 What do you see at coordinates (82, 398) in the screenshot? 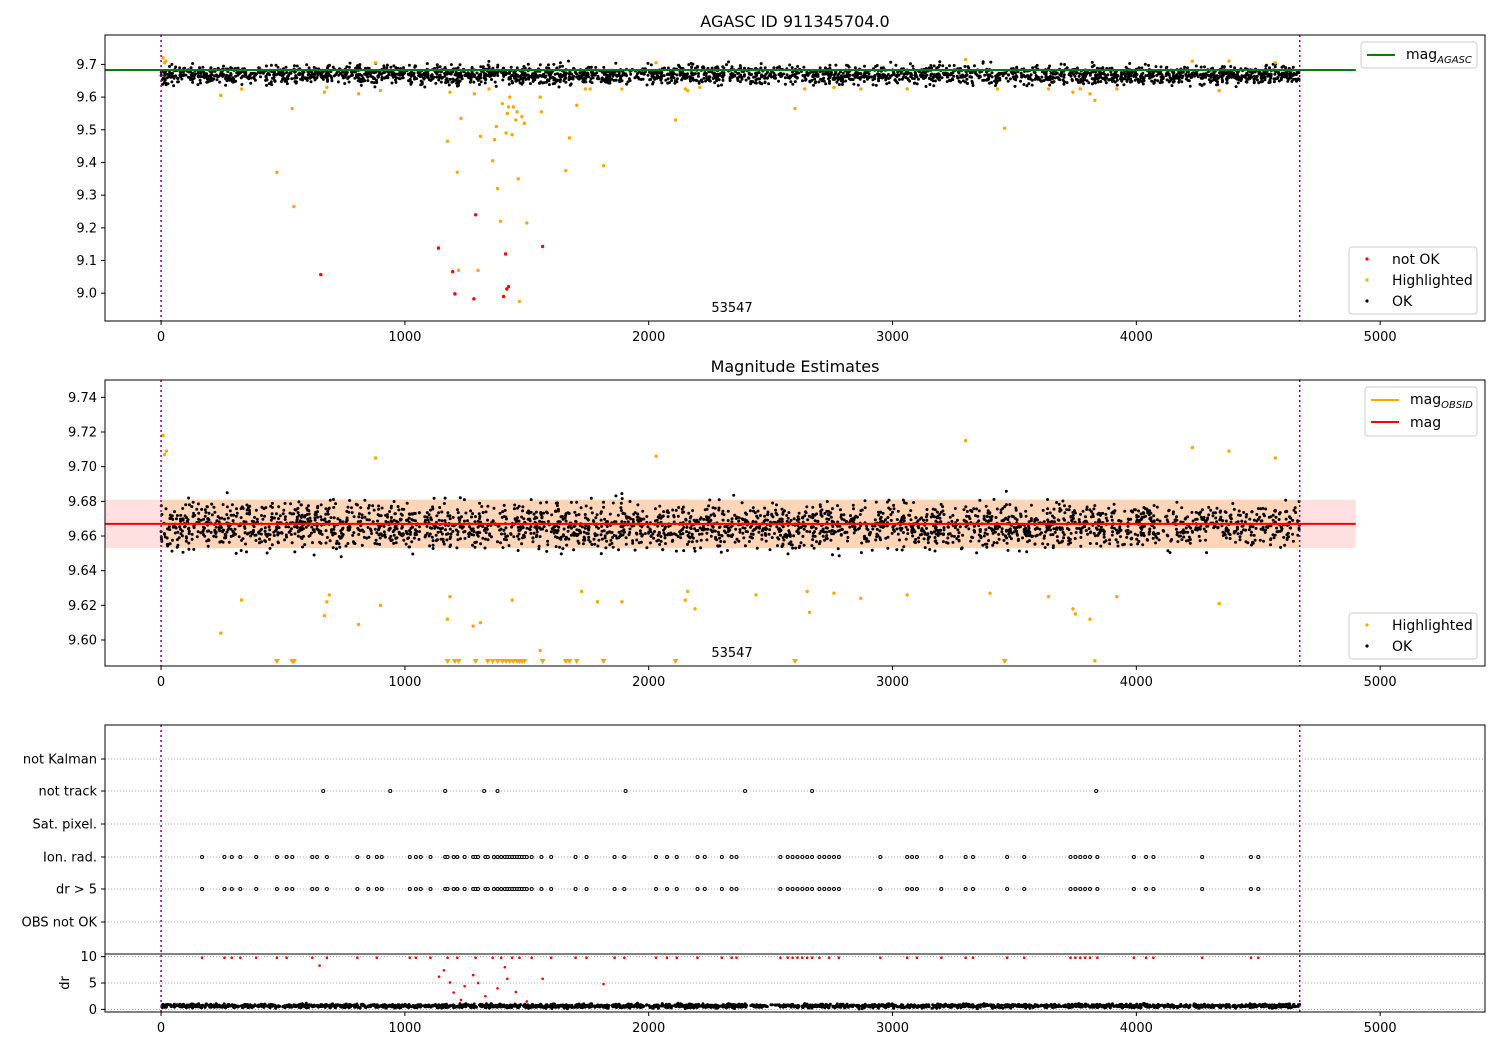
I see `panel2-ytick-label-9.74: 9.74` at bounding box center [82, 398].